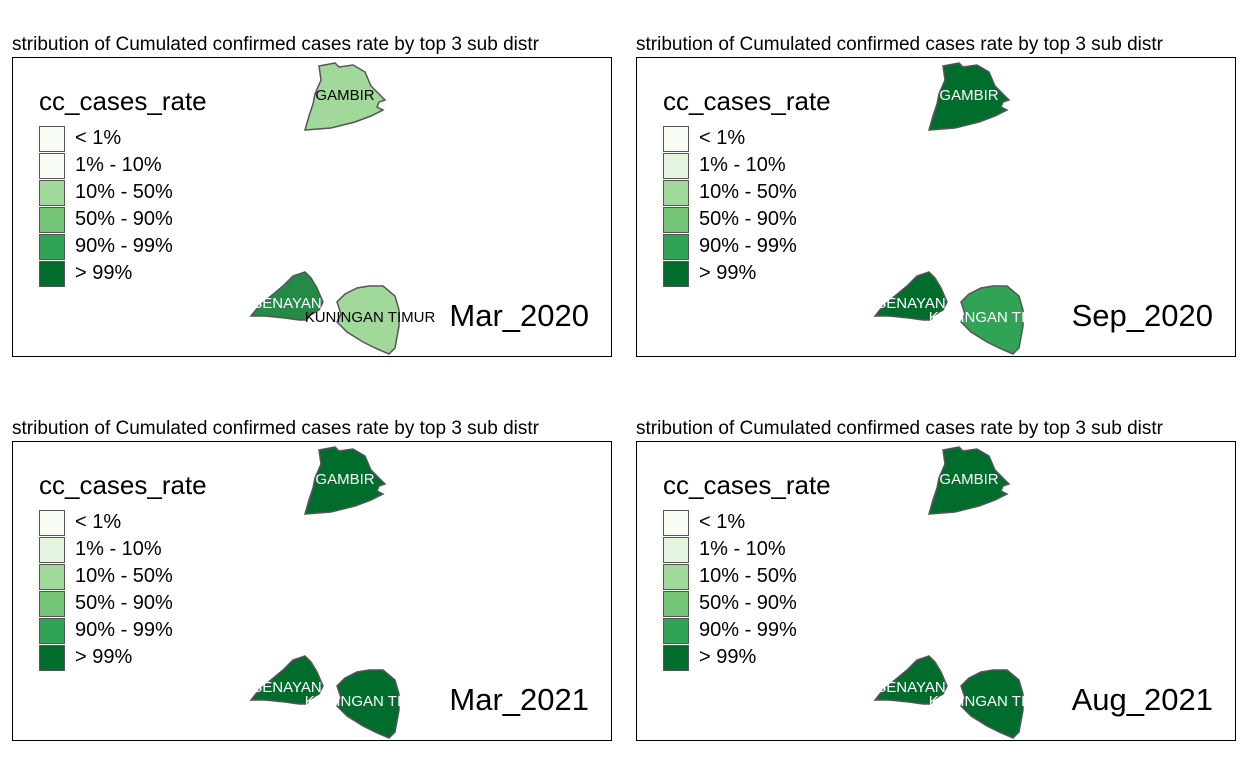  What do you see at coordinates (1142, 699) in the screenshot?
I see `period-label: Aug_2021` at bounding box center [1142, 699].